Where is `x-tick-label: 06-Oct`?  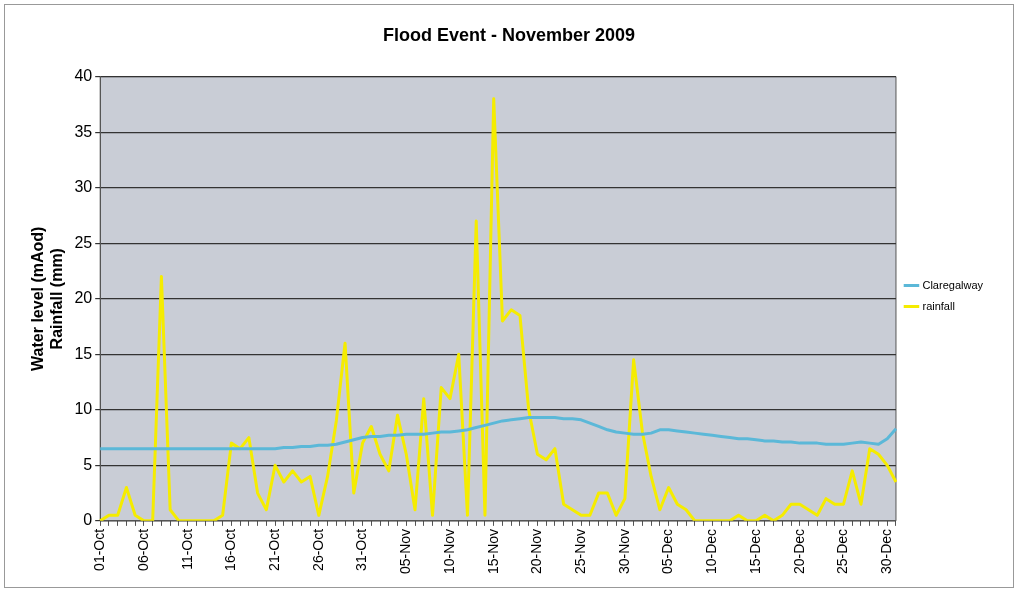 x-tick-label: 06-Oct is located at coordinates (142, 549).